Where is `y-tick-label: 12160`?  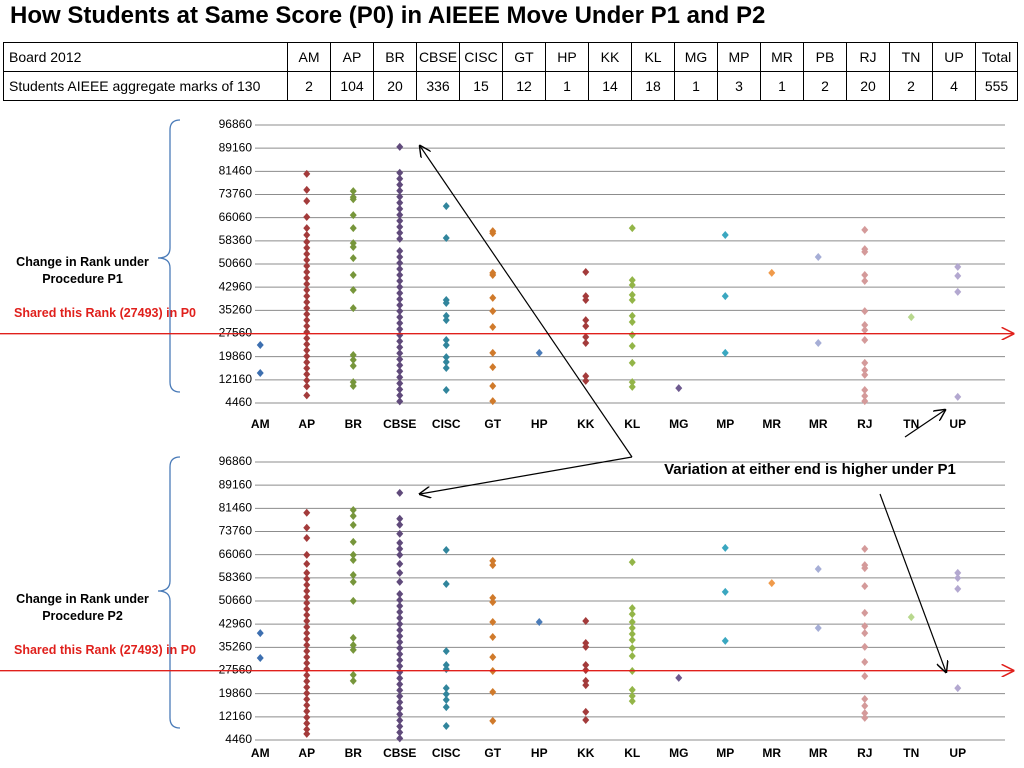
y-tick-label: 12160 is located at coordinates (236, 379).